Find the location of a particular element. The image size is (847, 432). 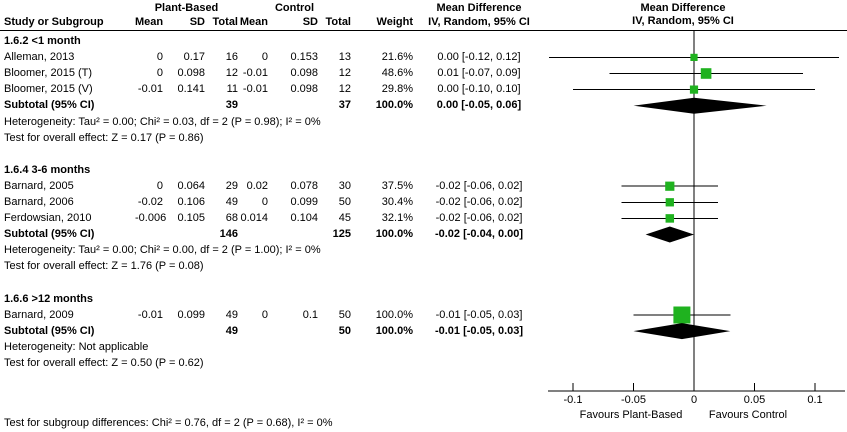

ci-text-cell: -0.01 [-0.05, 0.03] is located at coordinates (479, 314).